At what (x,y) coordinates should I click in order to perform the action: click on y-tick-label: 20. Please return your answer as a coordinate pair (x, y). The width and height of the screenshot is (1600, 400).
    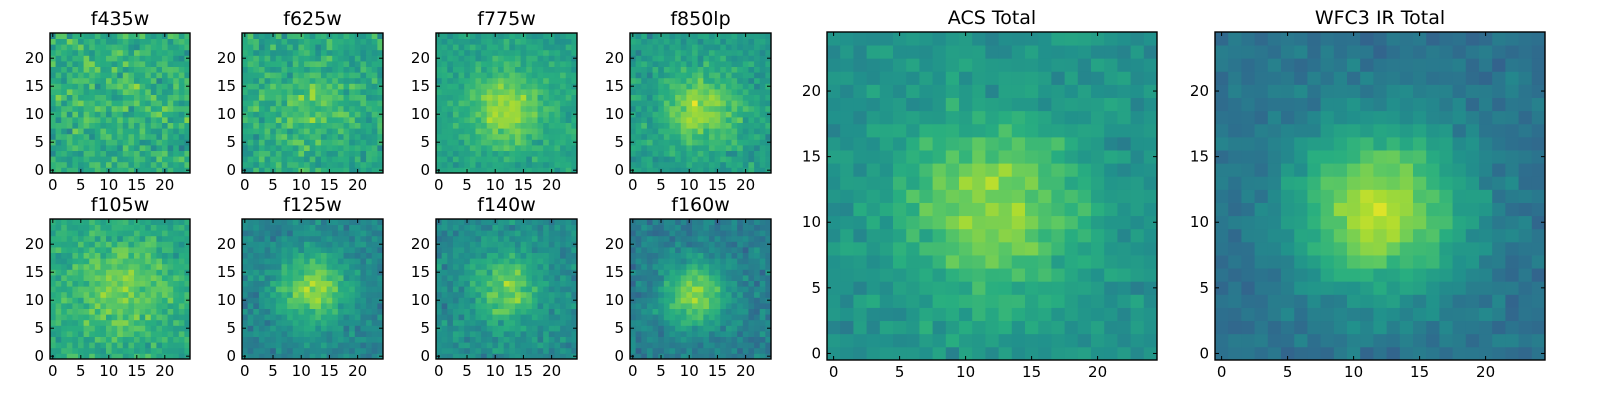
    Looking at the image, I should click on (34, 244).